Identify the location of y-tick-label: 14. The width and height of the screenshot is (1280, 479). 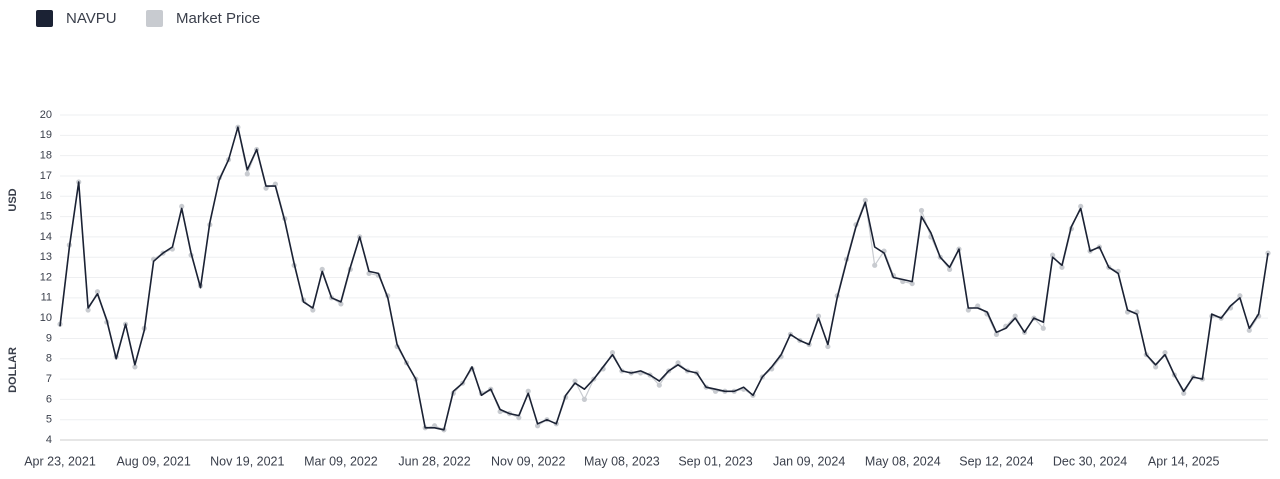
(46, 237).